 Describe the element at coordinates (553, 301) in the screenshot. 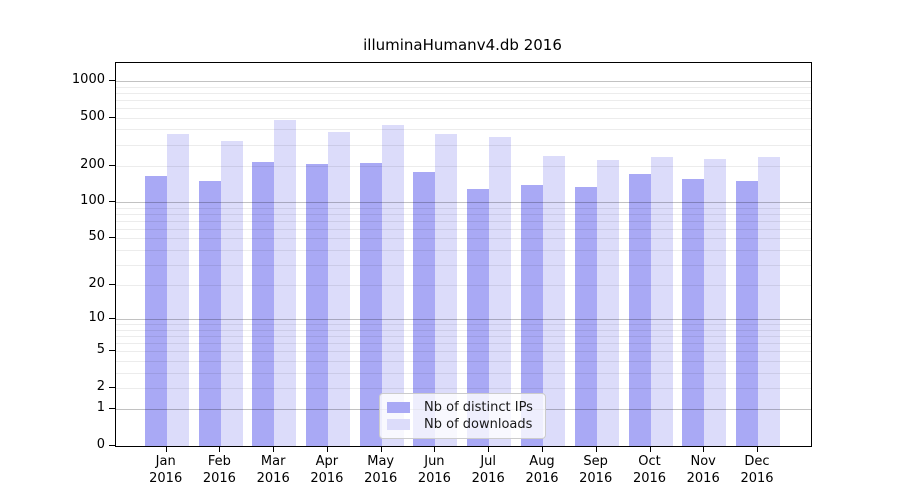

I see `bar-downloads-aug` at that location.